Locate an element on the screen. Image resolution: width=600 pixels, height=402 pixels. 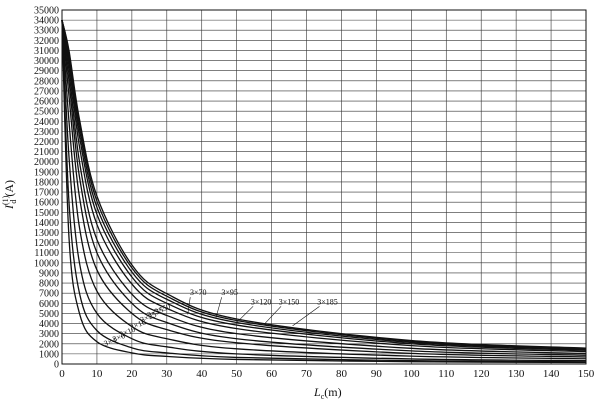
y-tick-label: 29000 is located at coordinates (46, 71).